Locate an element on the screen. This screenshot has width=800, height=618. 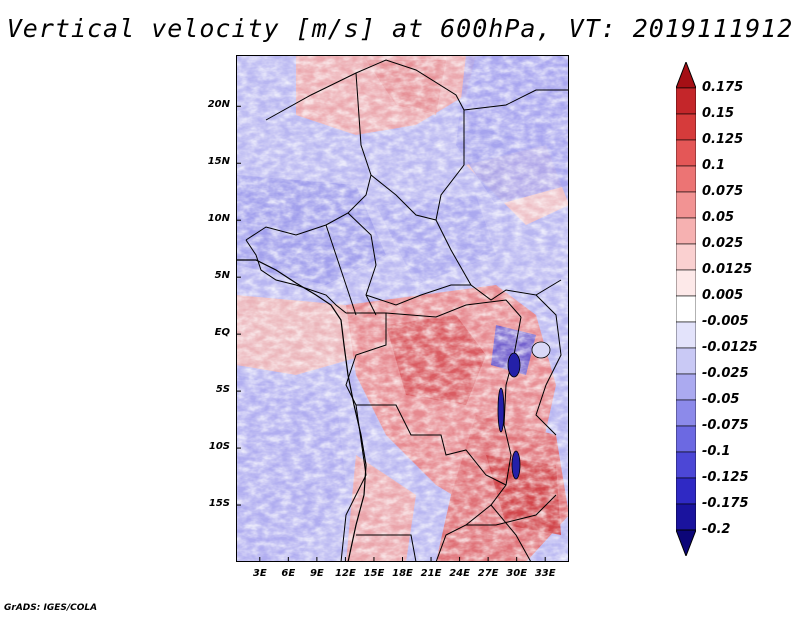
colorbar-level-label: -0.1 is located at coordinates (716, 451).